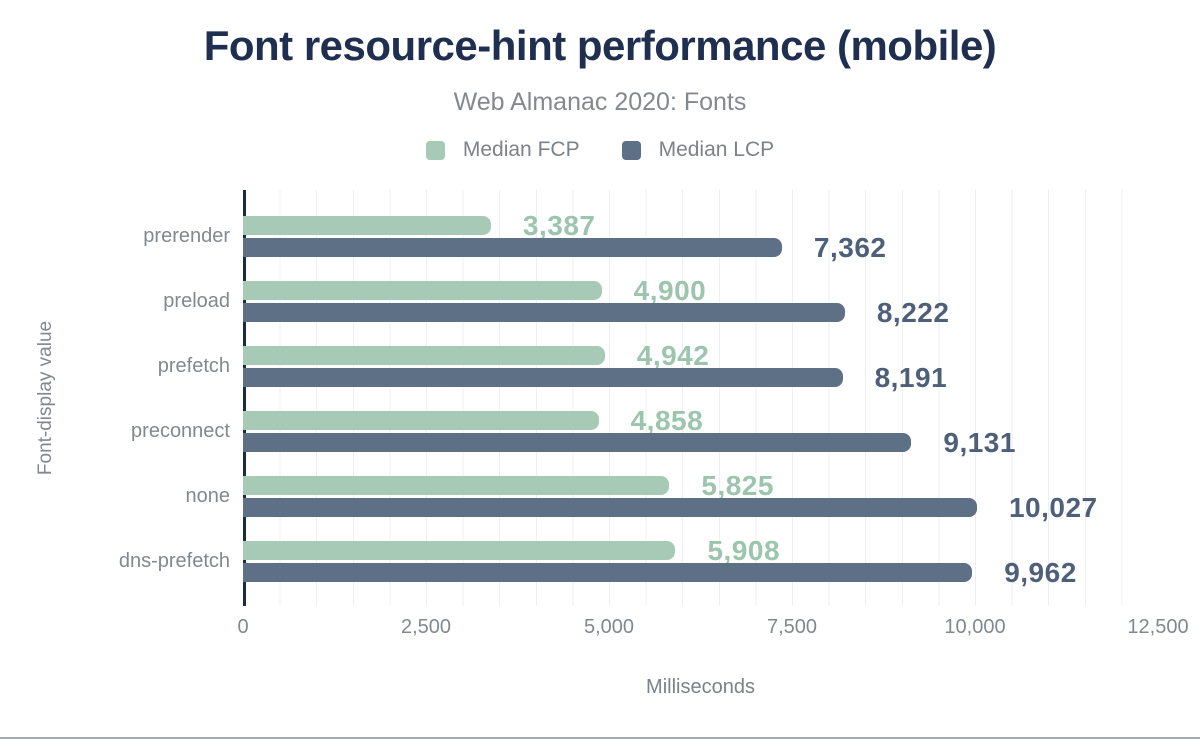  I want to click on fcp-bar-row: 5,825, so click(700, 485).